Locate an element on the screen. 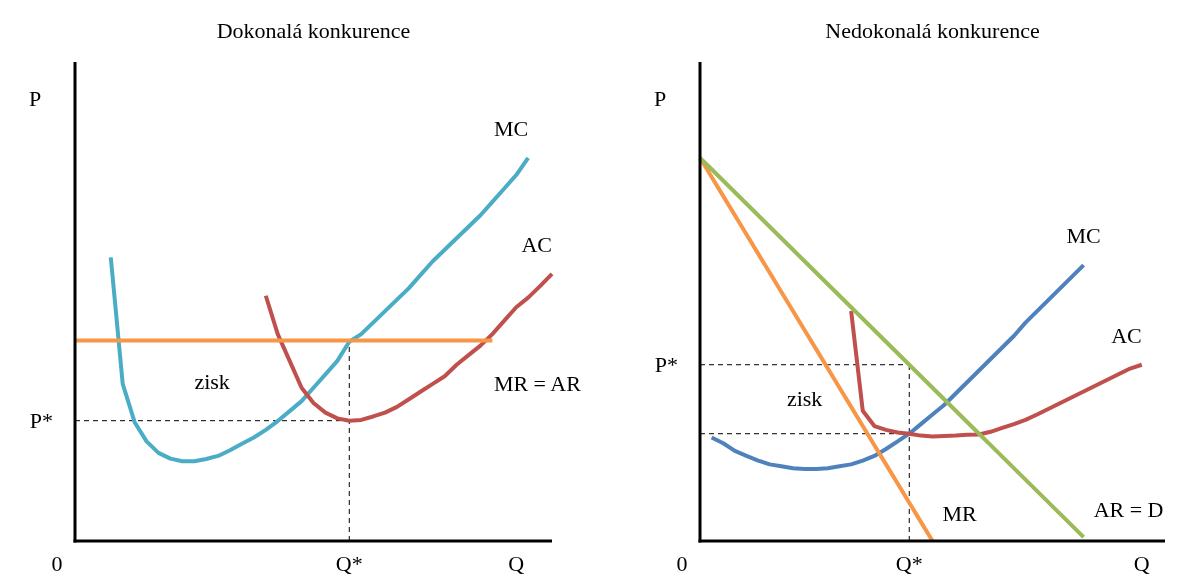  series-label: MR = AR is located at coordinates (537, 383).